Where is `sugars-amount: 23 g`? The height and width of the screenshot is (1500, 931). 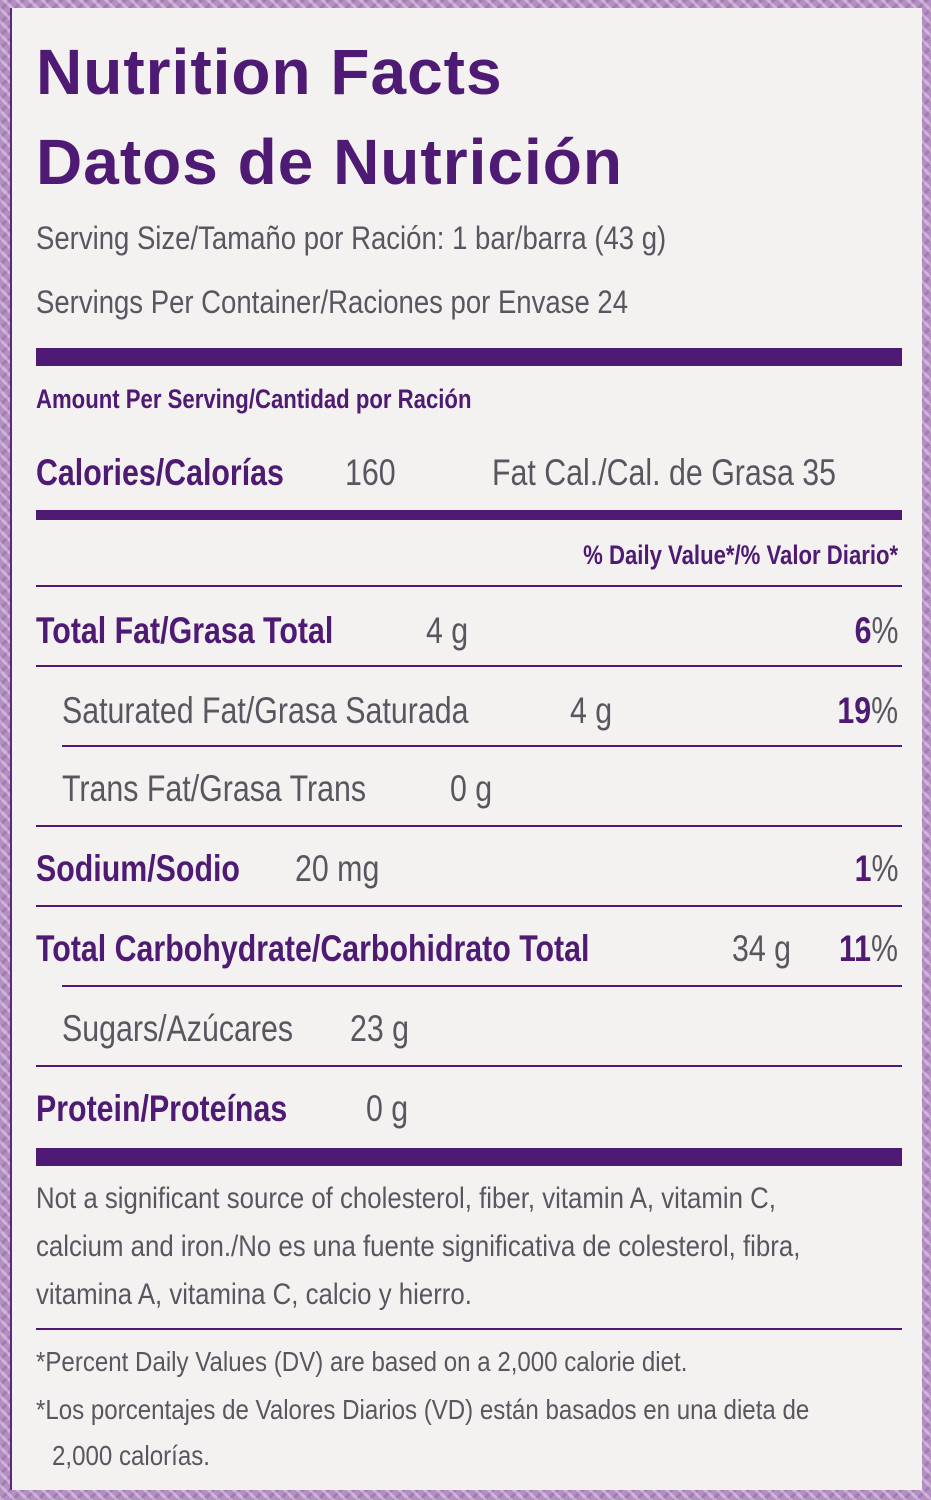 sugars-amount: 23 g is located at coordinates (380, 1028).